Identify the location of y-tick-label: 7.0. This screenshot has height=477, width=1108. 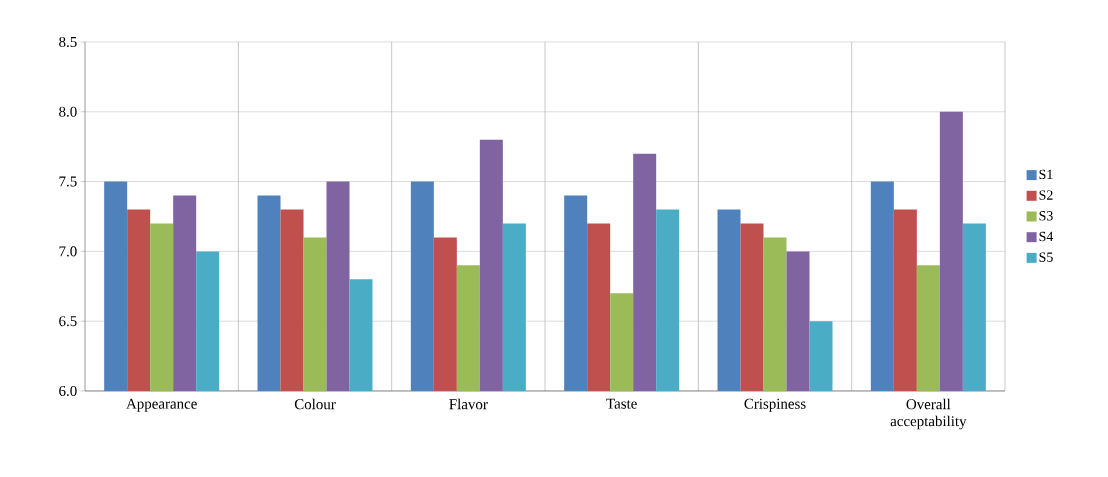
(68, 251).